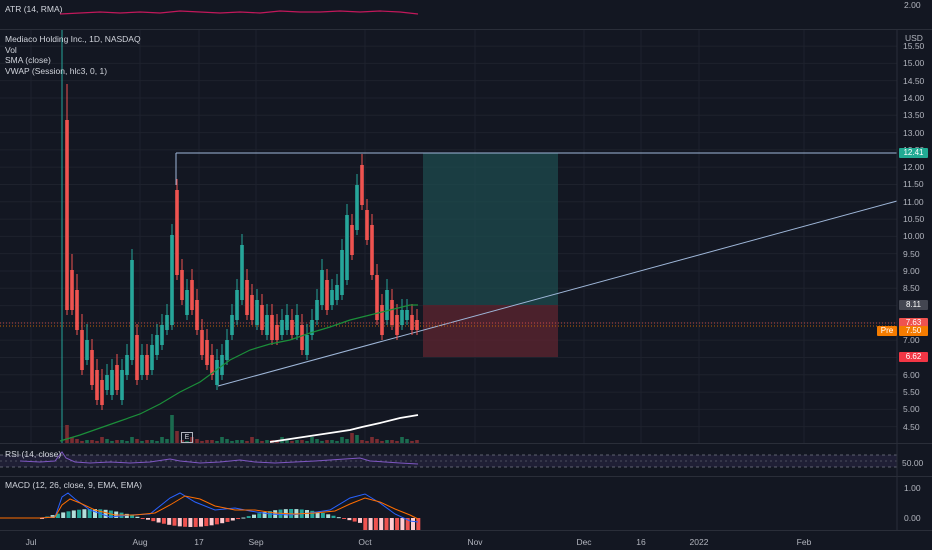 This screenshot has height=550, width=932. I want to click on macd-scale-label-1: 1.00, so click(912, 488).